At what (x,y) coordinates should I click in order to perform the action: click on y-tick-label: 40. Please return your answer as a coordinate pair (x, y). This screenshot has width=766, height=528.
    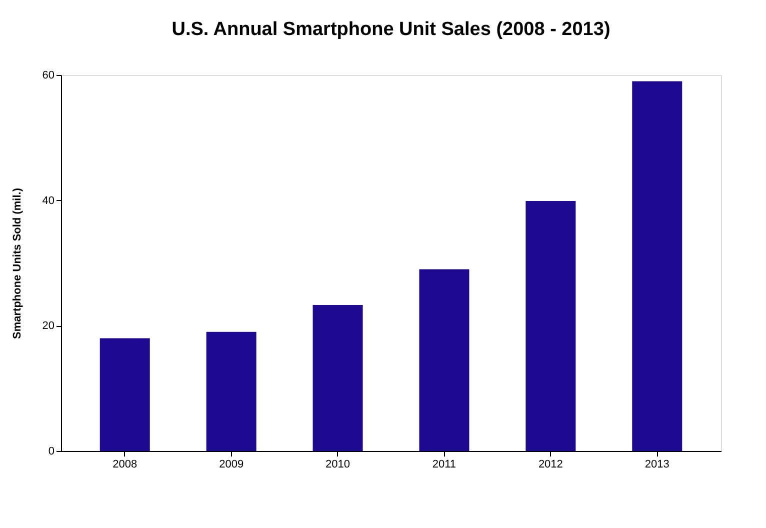
    Looking at the image, I should click on (48, 200).